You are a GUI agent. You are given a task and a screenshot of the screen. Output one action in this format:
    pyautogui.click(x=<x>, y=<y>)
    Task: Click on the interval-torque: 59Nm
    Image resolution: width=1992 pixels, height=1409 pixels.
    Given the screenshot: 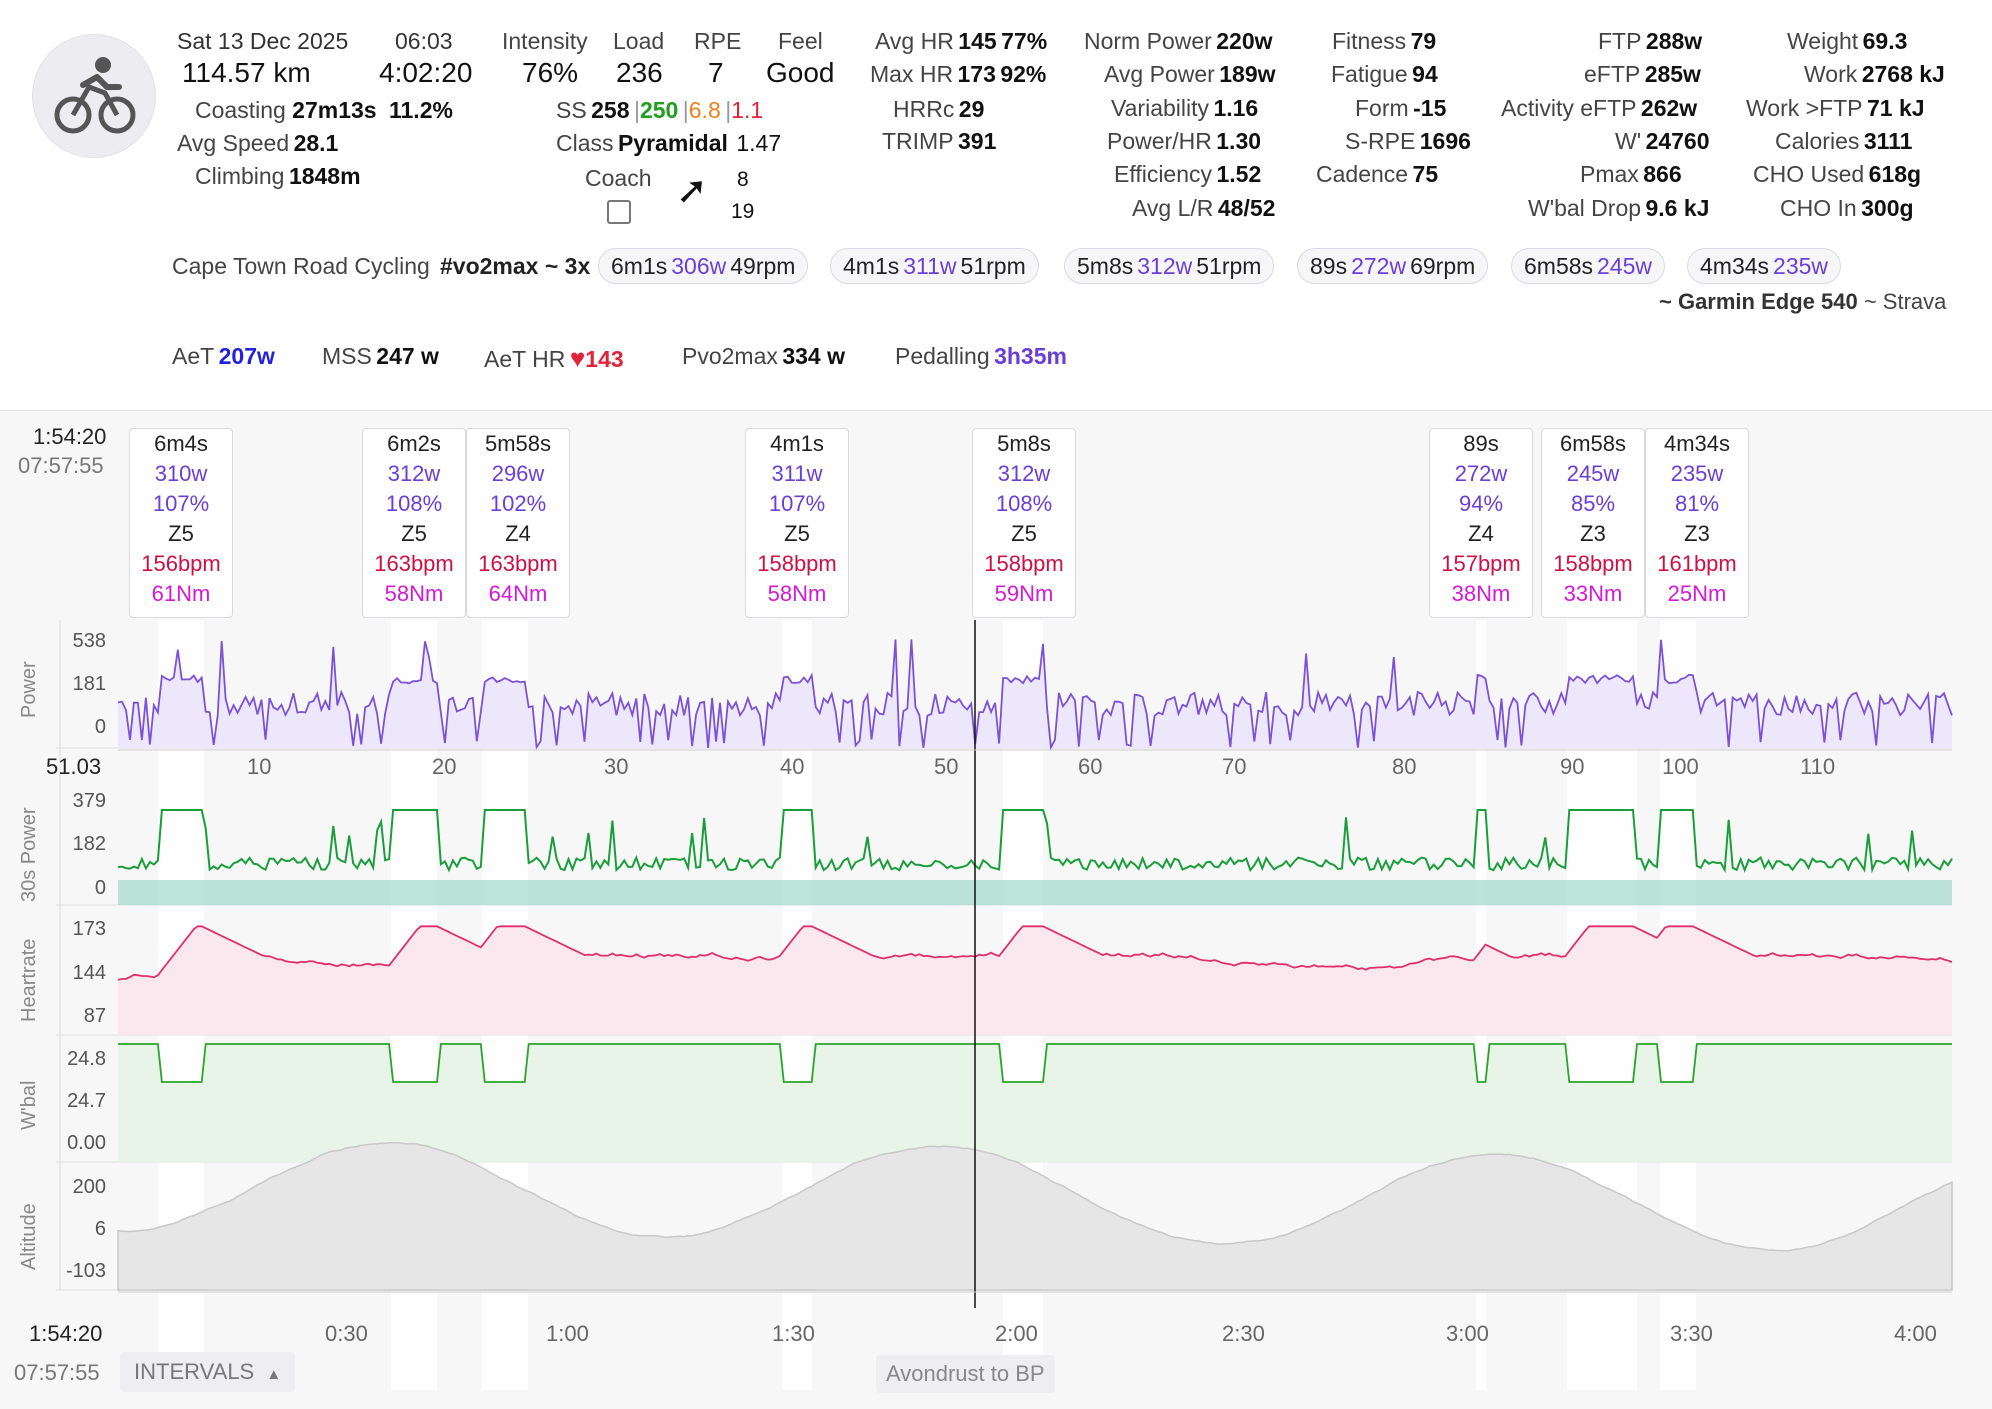 What is the action you would take?
    pyautogui.click(x=1024, y=593)
    